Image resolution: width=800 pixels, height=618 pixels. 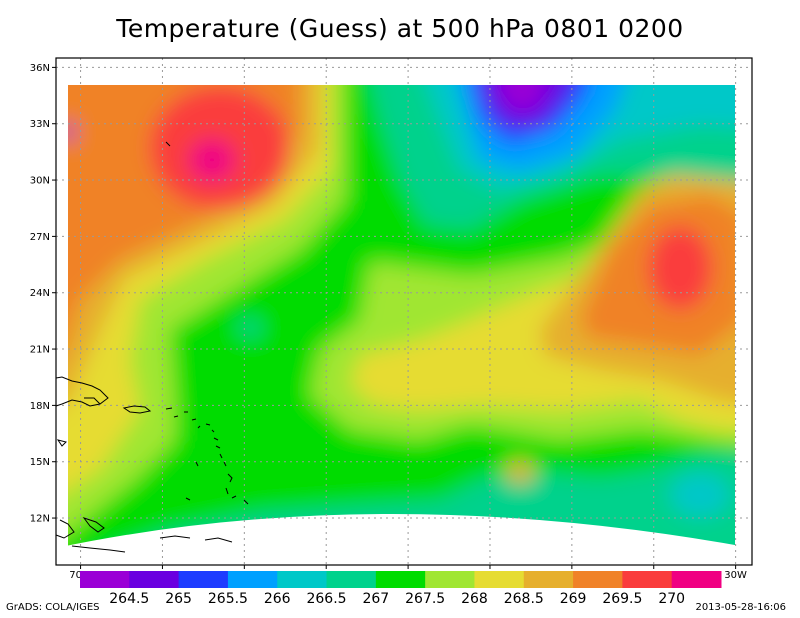 I want to click on lat-tick-label: 33N, so click(x=40, y=124).